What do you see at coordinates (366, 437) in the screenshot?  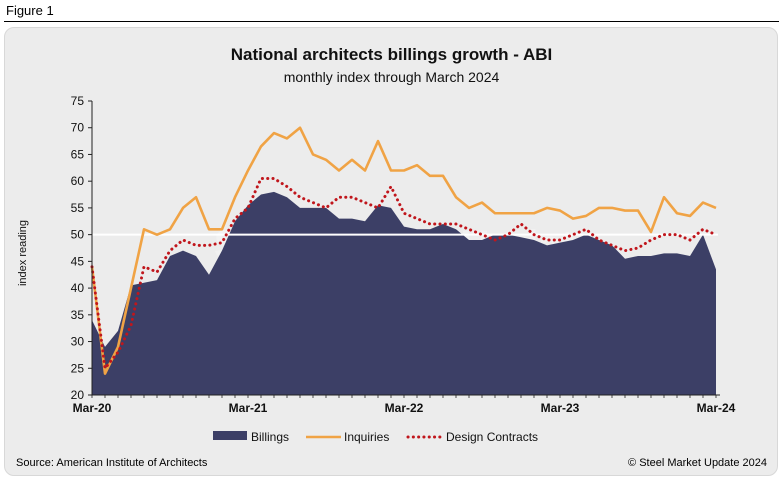 I see `legend-label-inquiries: Inquiries` at bounding box center [366, 437].